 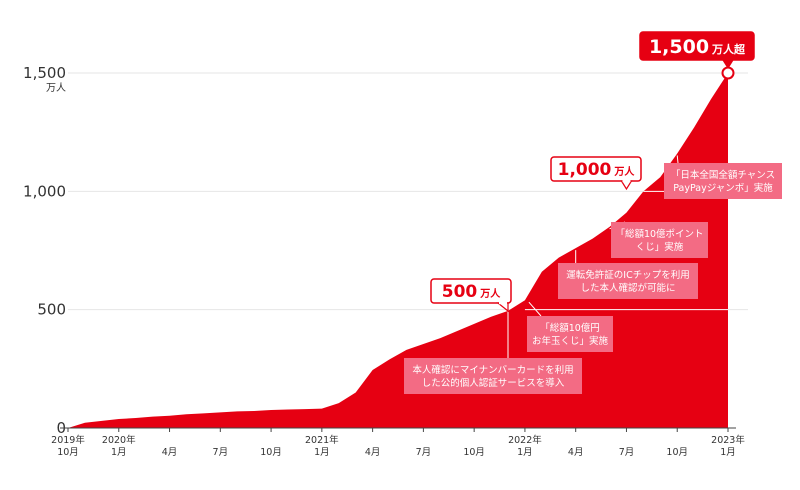 I want to click on milestone-callout: 1,500 万人超, so click(x=697, y=55).